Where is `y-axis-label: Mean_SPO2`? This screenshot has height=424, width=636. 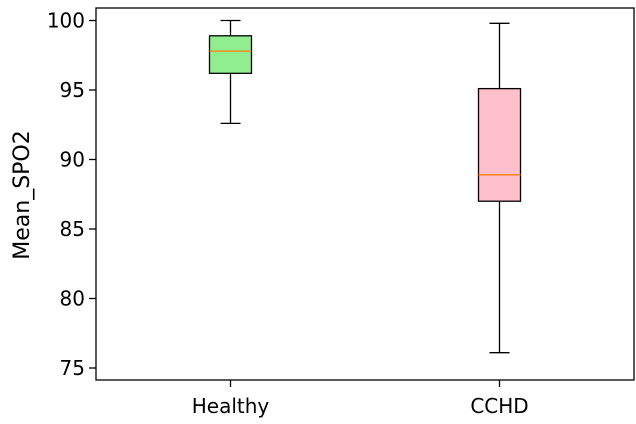
y-axis-label: Mean_SPO2 is located at coordinates (22, 195).